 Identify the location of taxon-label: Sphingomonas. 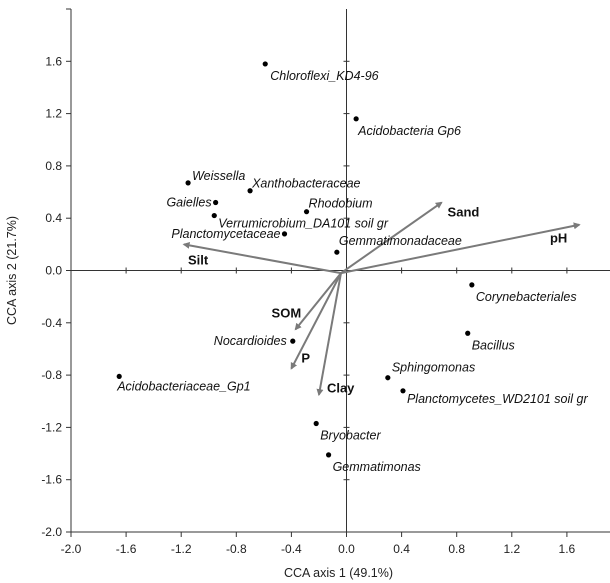
(433, 368).